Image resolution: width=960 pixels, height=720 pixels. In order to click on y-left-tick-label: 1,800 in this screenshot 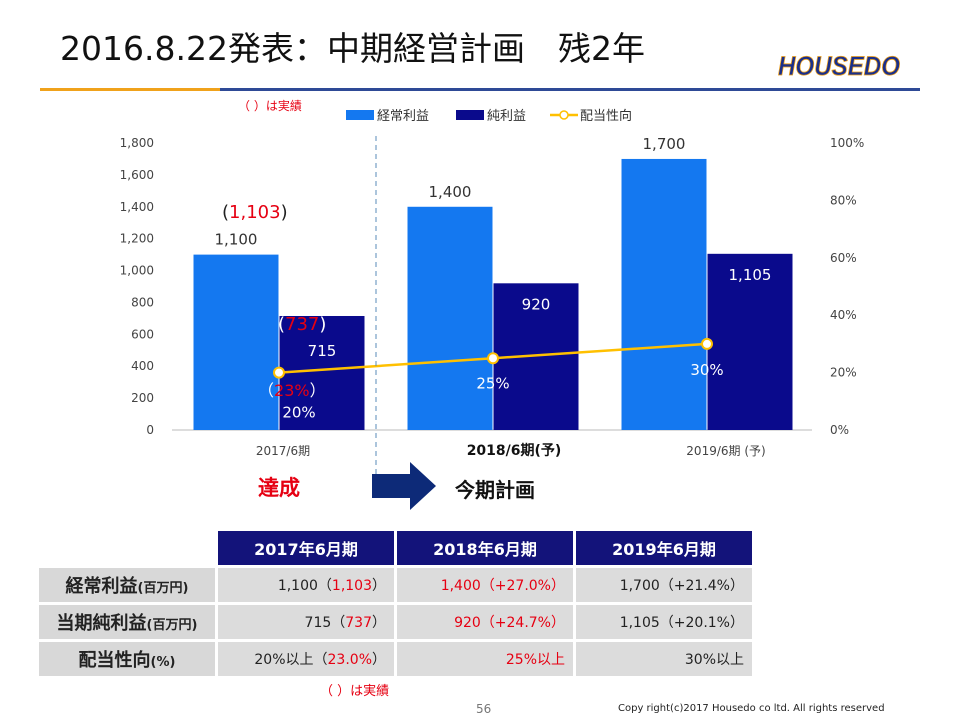, I will do `click(137, 143)`.